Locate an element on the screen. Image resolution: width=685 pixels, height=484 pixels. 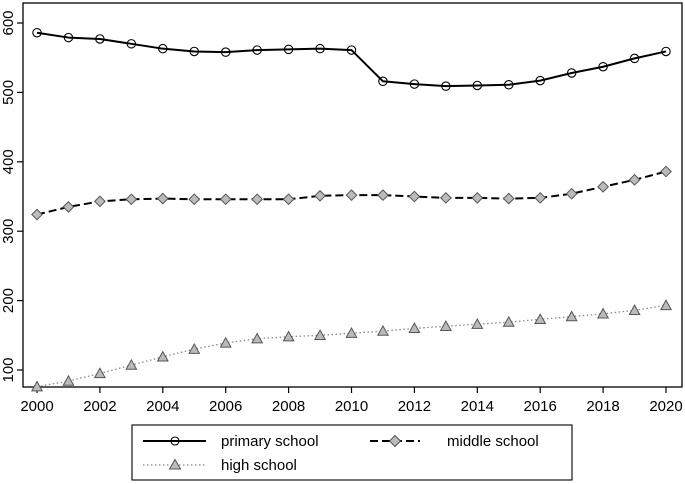
legend-marker-circle-icon is located at coordinates (175, 441).